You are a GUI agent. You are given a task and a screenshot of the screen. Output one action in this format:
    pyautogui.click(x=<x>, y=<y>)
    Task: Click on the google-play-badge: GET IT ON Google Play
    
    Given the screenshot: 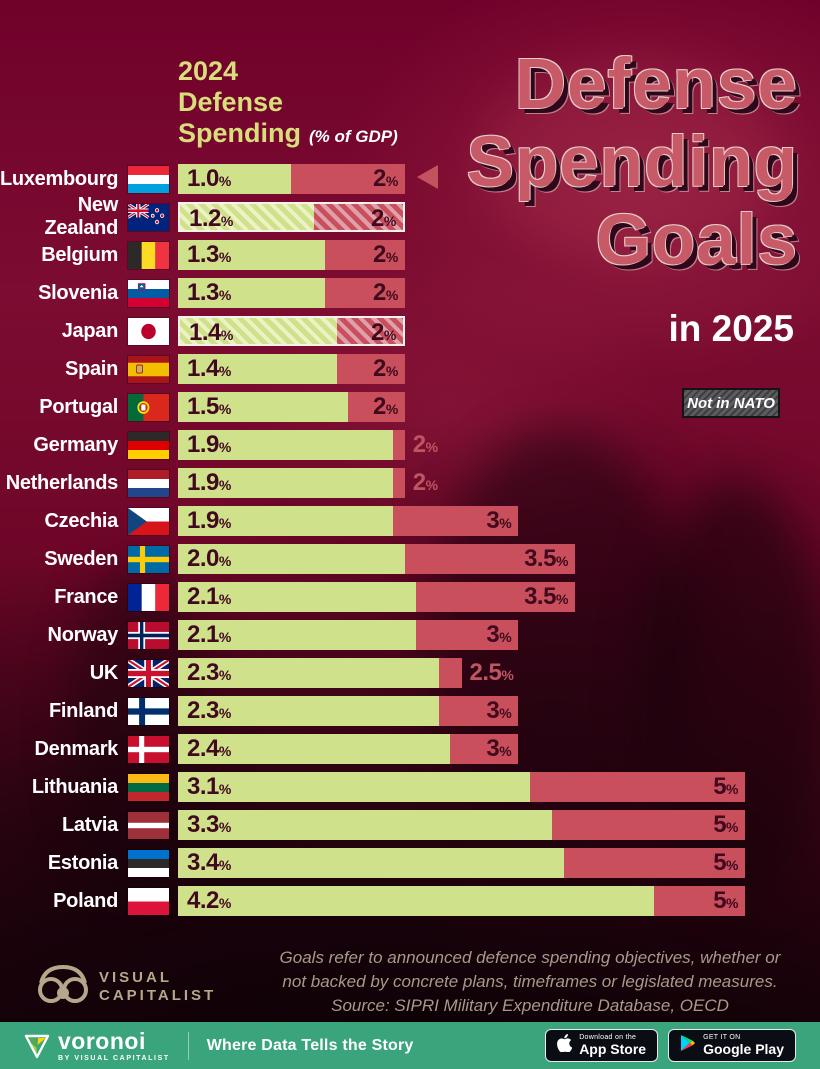 What is the action you would take?
    pyautogui.click(x=732, y=1045)
    